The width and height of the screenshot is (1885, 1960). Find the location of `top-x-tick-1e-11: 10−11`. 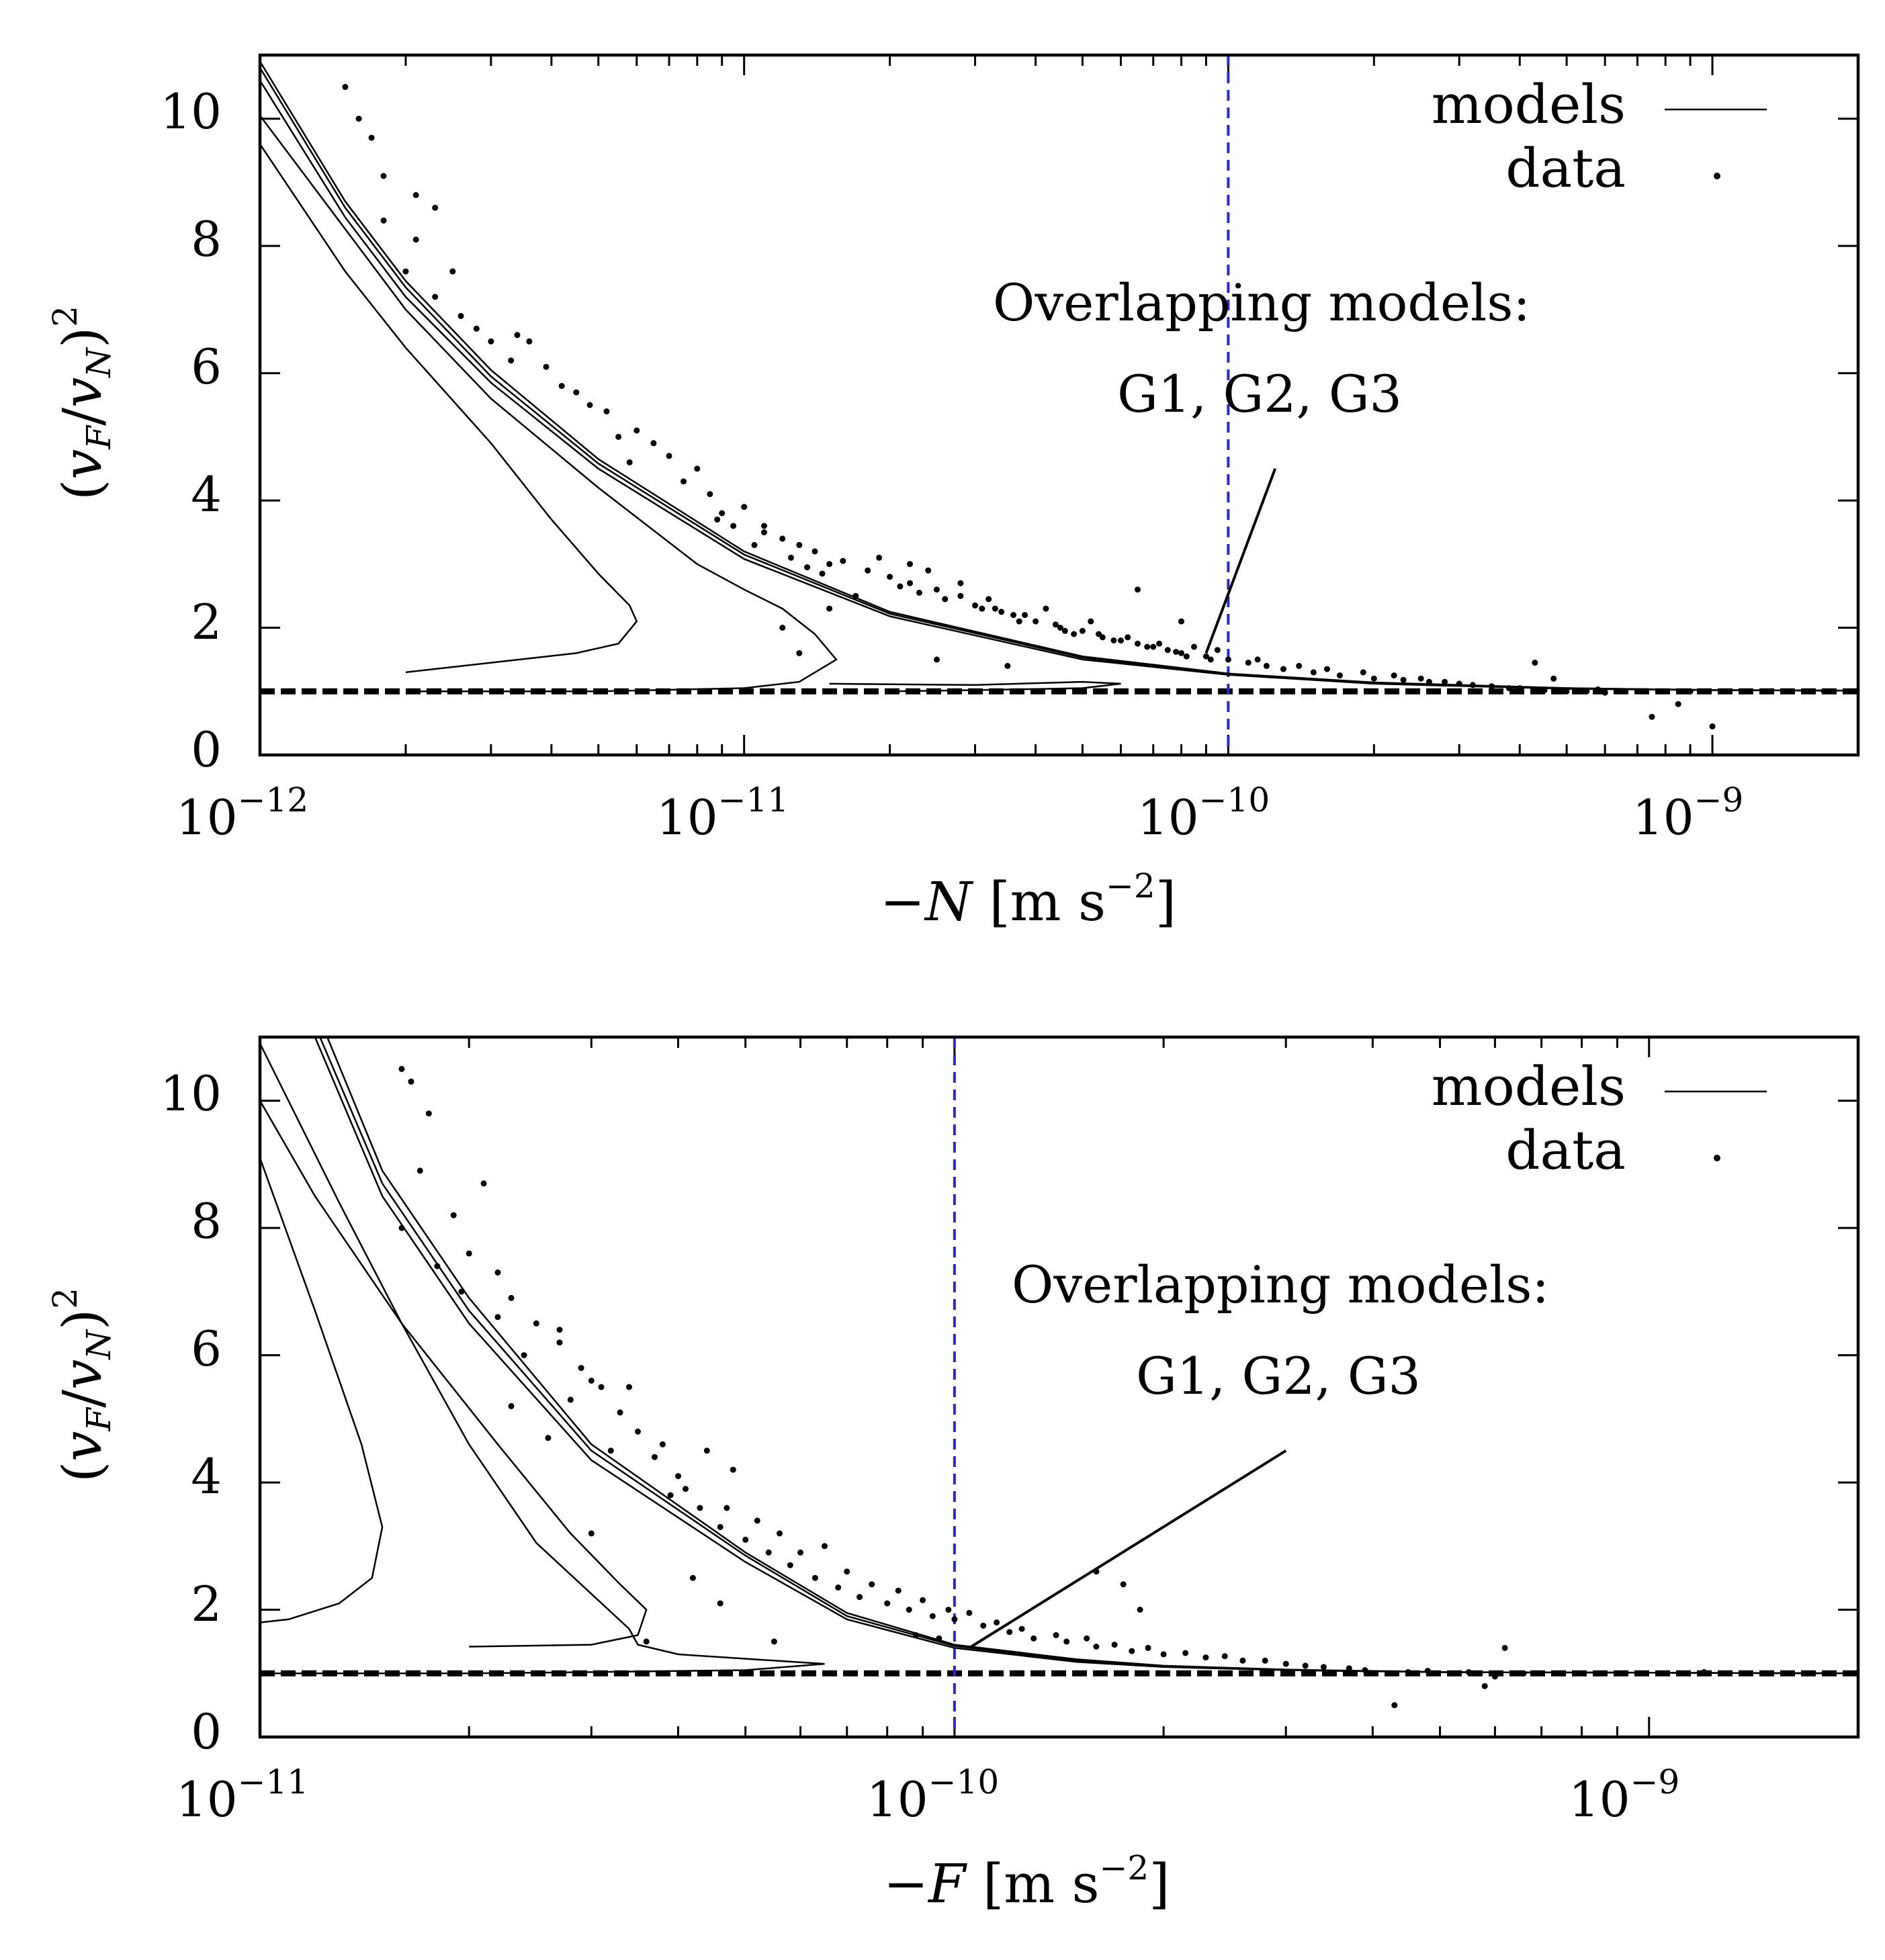

top-x-tick-1e-11: 10−11 is located at coordinates (722, 813).